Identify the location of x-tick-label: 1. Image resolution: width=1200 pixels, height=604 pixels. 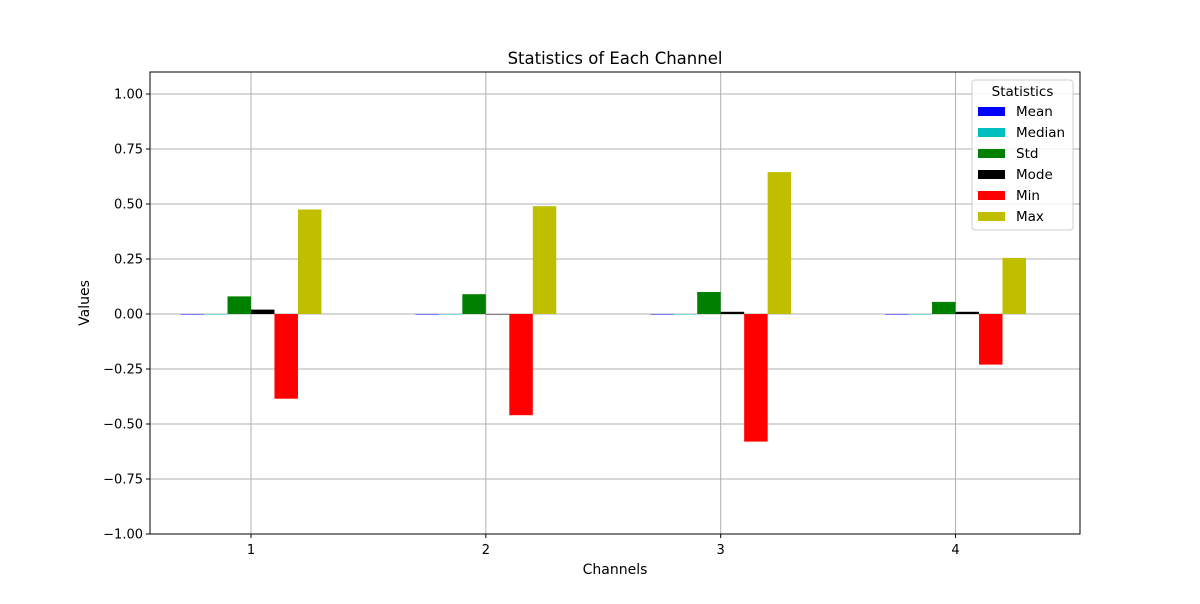
(251, 550).